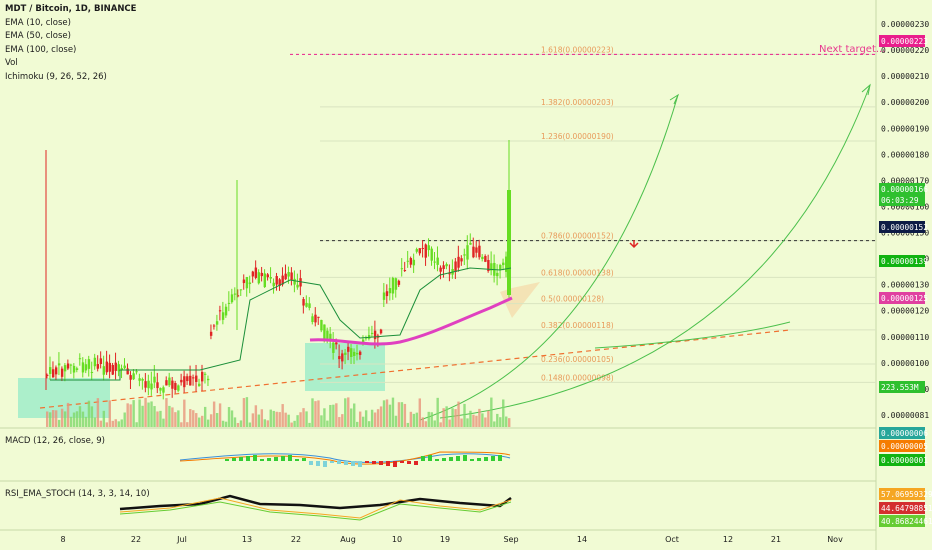 This screenshot has height=550, width=932. What do you see at coordinates (906, 521) in the screenshot?
I see `stoch-tag-label: 40.86824461` at bounding box center [906, 521].